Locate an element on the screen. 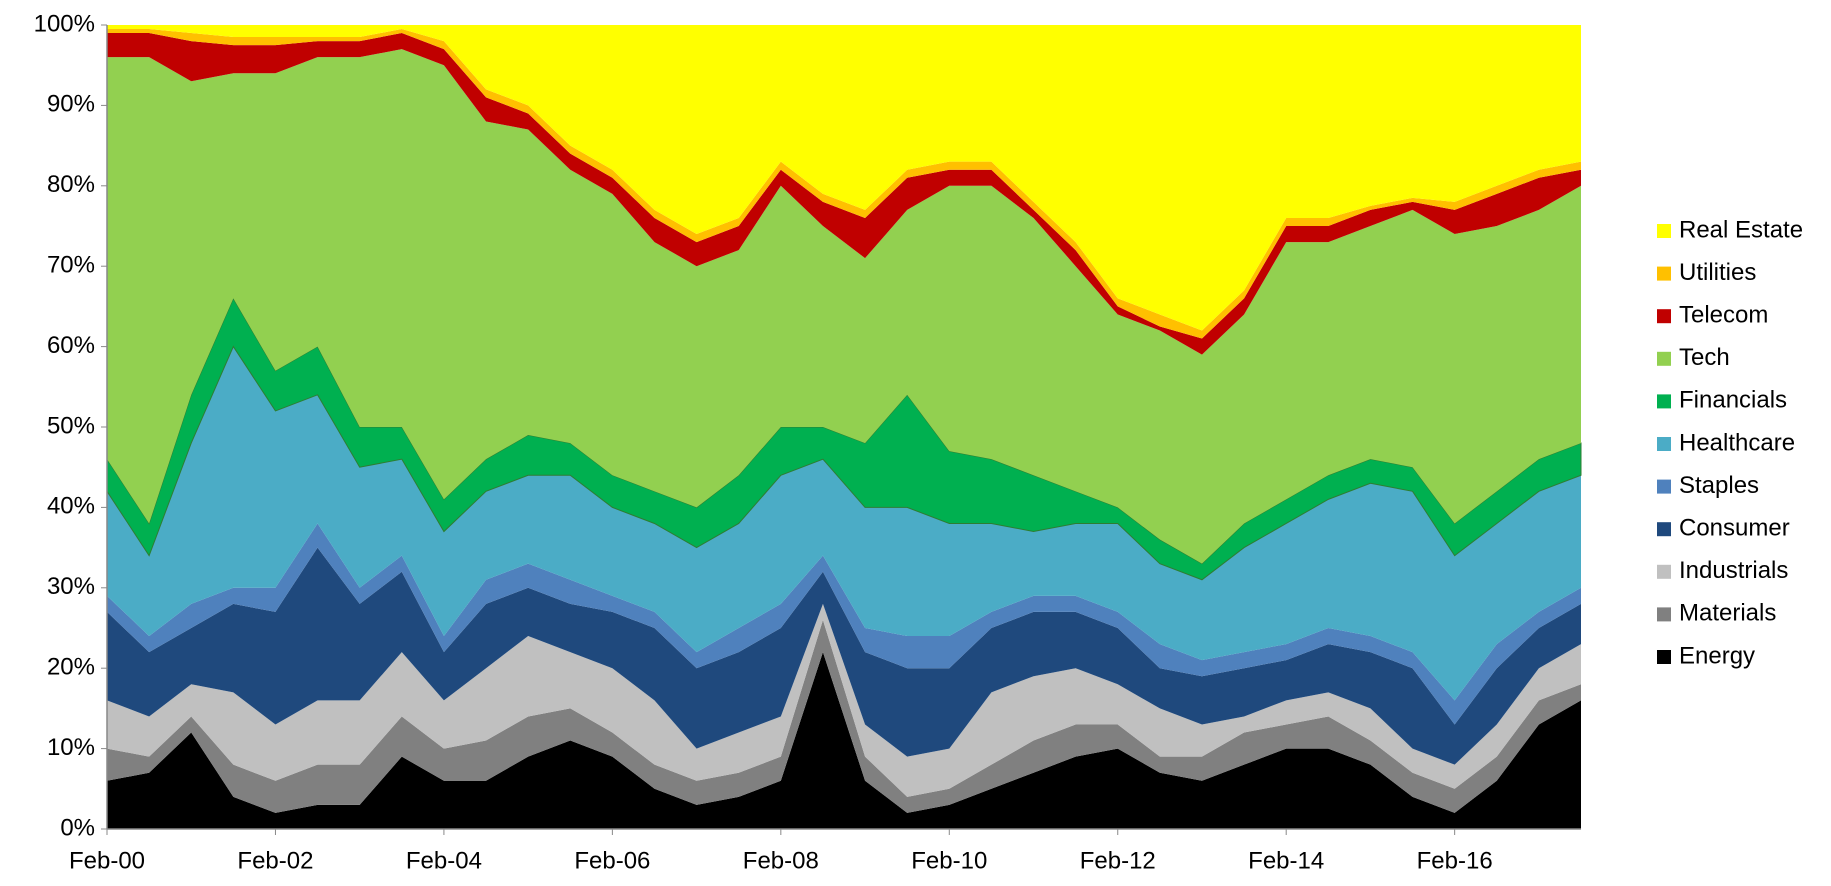 Image resolution: width=1831 pixels, height=886 pixels. legend-label: Real Estate is located at coordinates (1741, 229).